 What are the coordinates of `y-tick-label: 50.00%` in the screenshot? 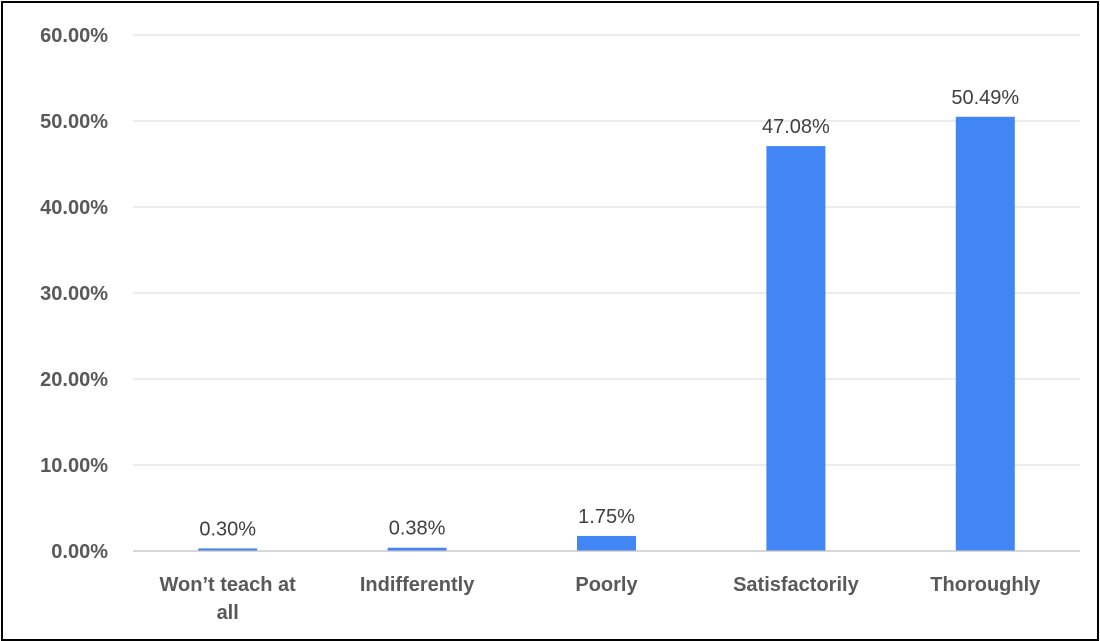 It's located at (74, 122).